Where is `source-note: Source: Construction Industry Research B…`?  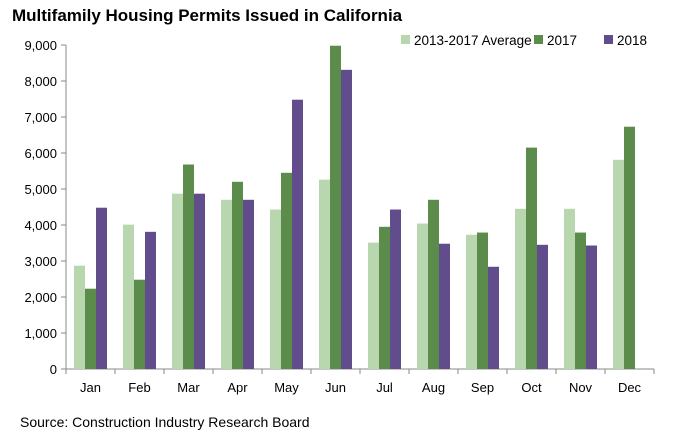 source-note: Source: Construction Industry Research B… is located at coordinates (165, 422).